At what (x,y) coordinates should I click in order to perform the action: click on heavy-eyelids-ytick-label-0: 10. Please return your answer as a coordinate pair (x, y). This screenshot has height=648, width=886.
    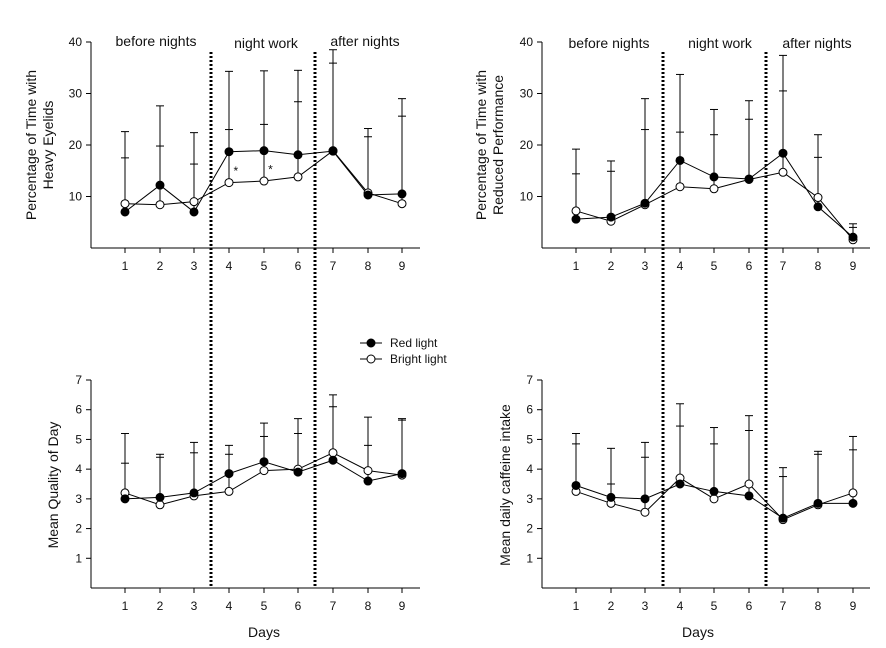
    Looking at the image, I should click on (76, 197).